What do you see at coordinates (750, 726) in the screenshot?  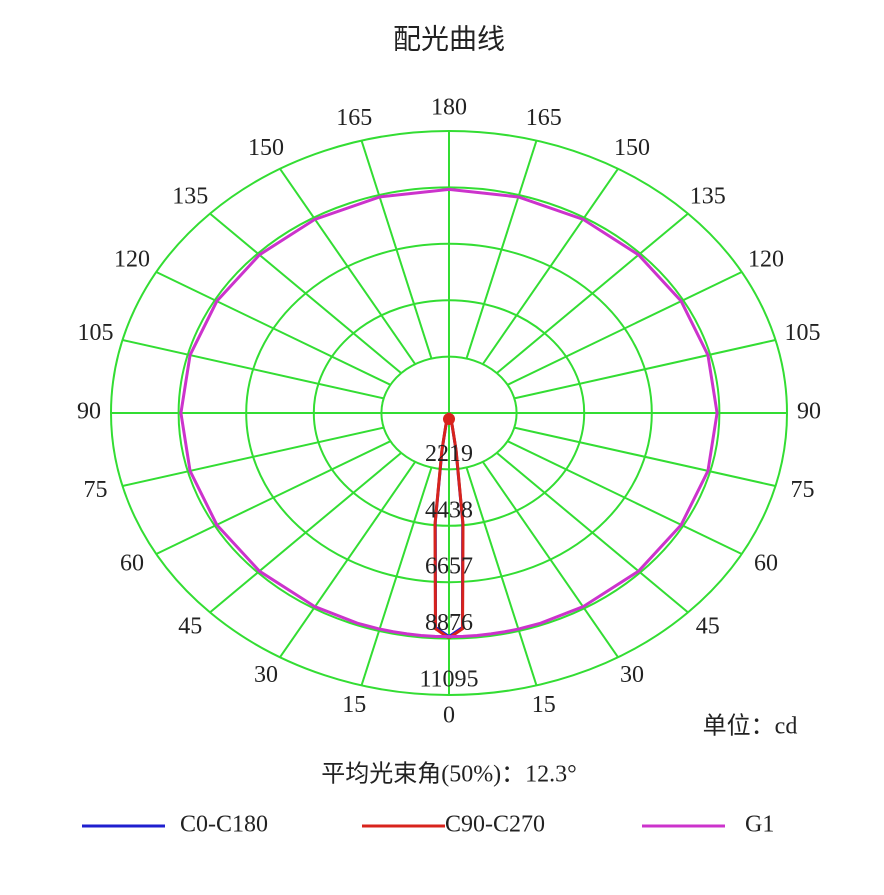 I see `unit-note: 单位：cd` at bounding box center [750, 726].